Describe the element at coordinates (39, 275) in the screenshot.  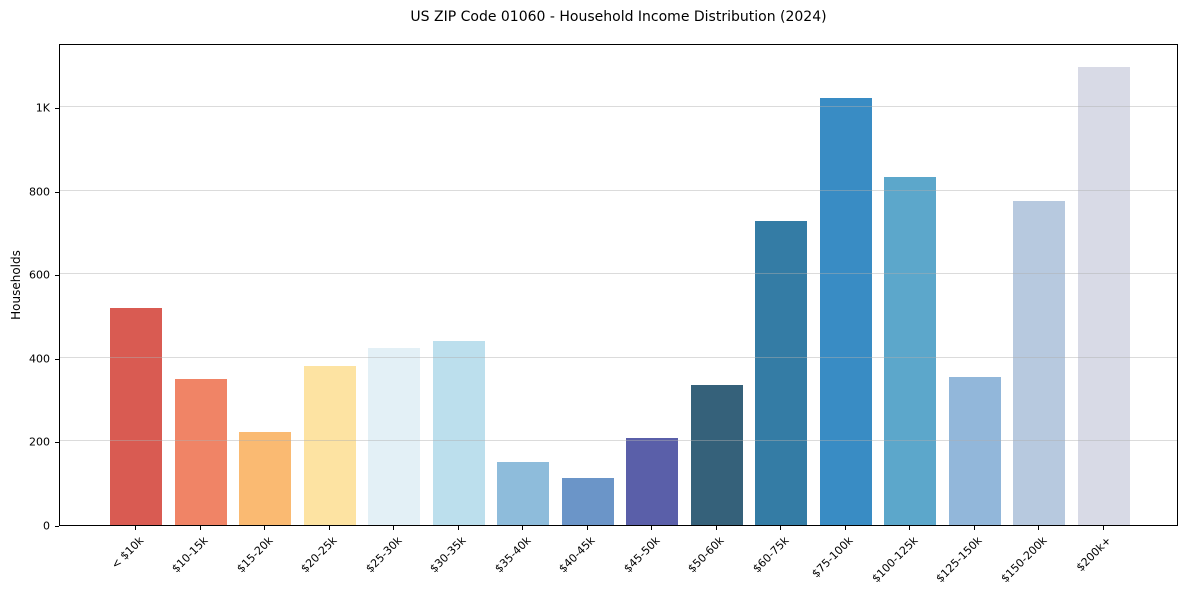
I see `y-tick-label: 600` at that location.